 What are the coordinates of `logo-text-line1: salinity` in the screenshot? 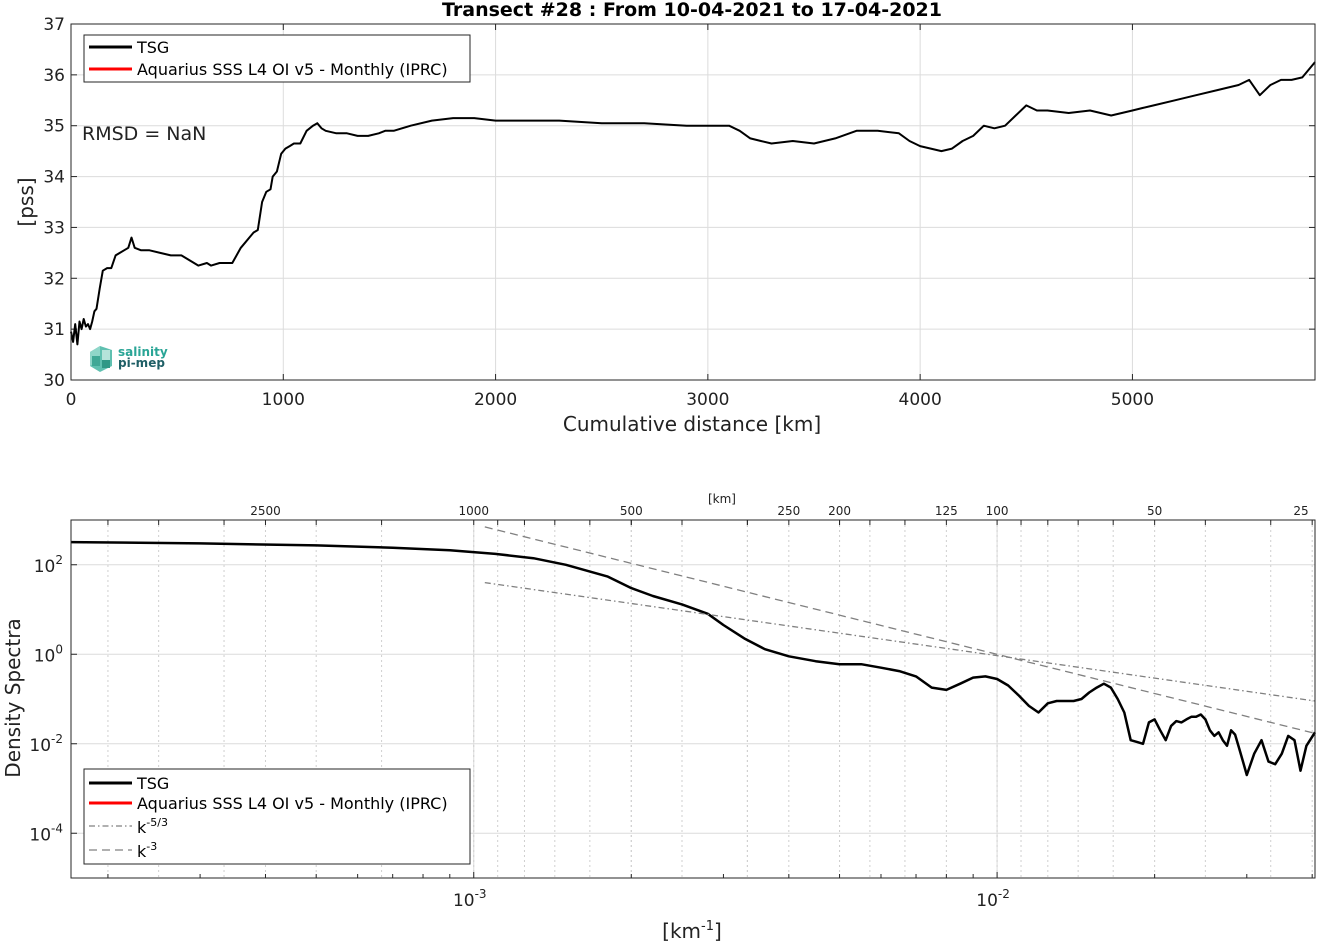 It's located at (143, 352).